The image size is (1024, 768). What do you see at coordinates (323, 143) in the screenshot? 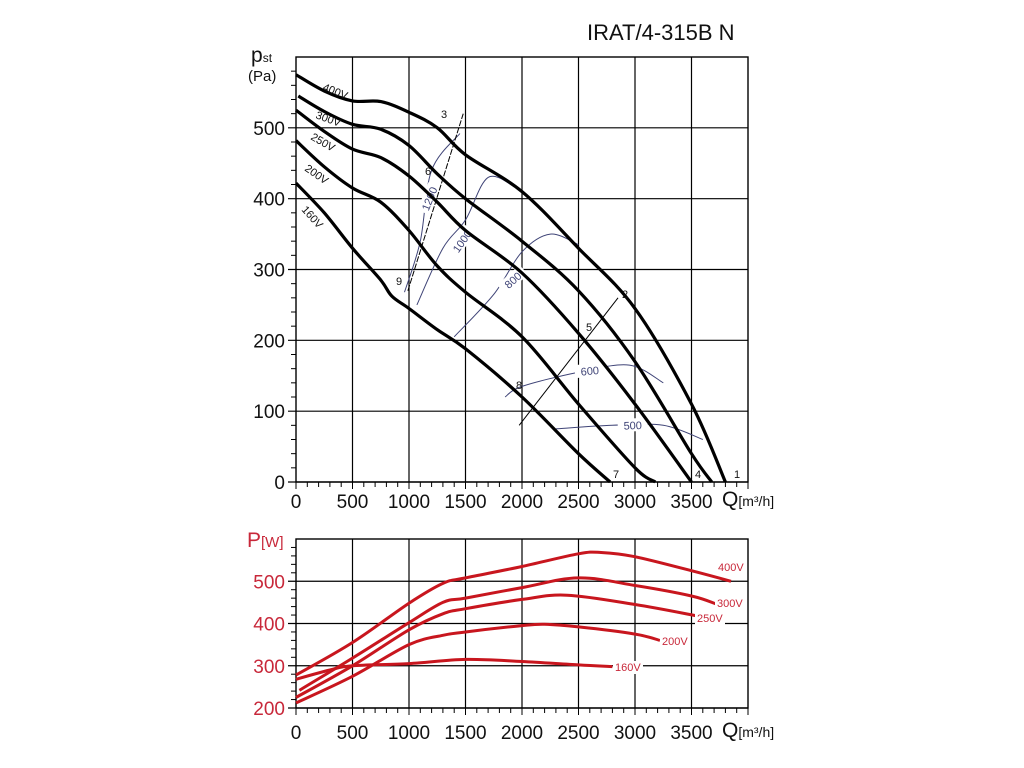
I see `pressure-curve-label: 250V` at bounding box center [323, 143].